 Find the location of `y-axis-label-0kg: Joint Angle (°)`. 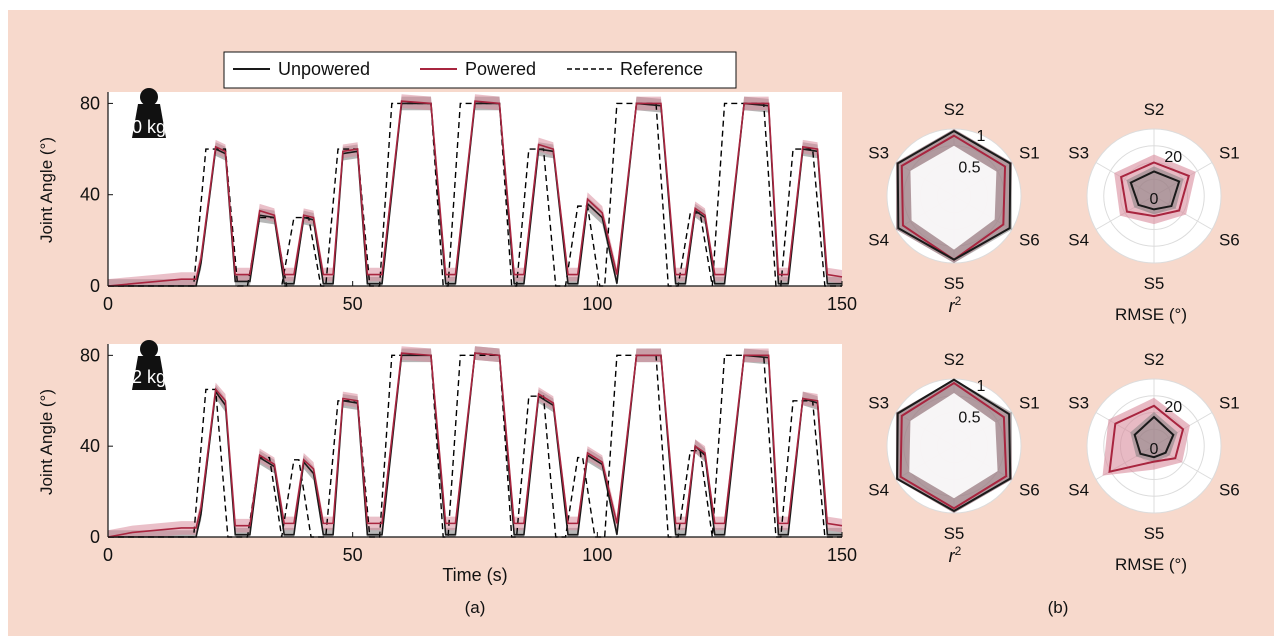

y-axis-label-0kg: Joint Angle (°) is located at coordinates (46, 190).